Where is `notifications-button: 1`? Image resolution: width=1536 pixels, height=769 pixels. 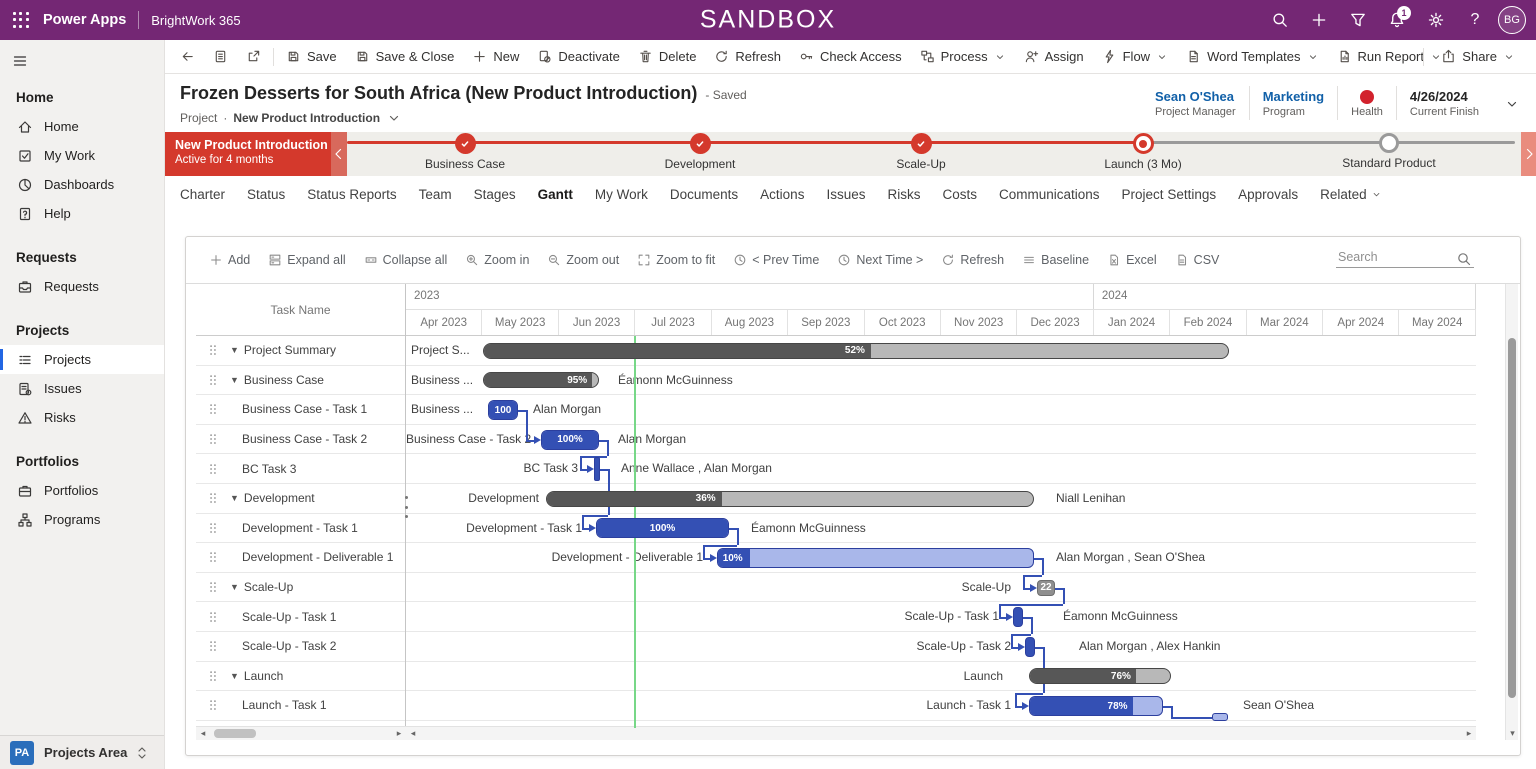 notifications-button: 1 is located at coordinates (1397, 20).